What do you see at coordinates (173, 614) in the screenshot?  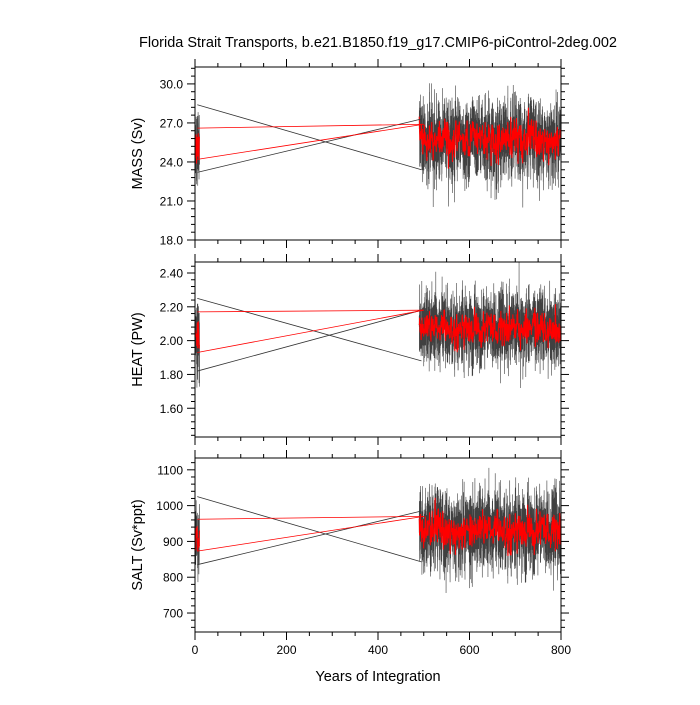 I see `y-tick-label: 700` at bounding box center [173, 614].